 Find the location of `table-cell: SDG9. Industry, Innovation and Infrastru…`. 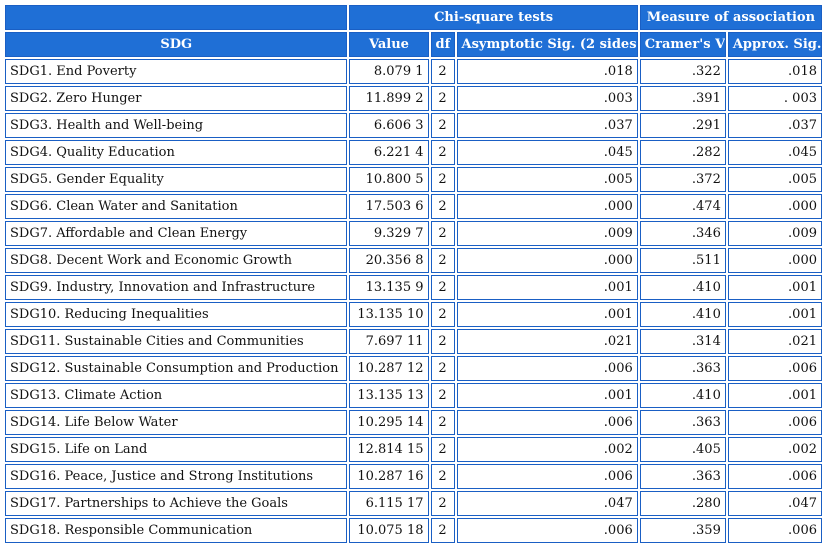

table-cell: SDG9. Industry, Innovation and Infrastru… is located at coordinates (176, 287).